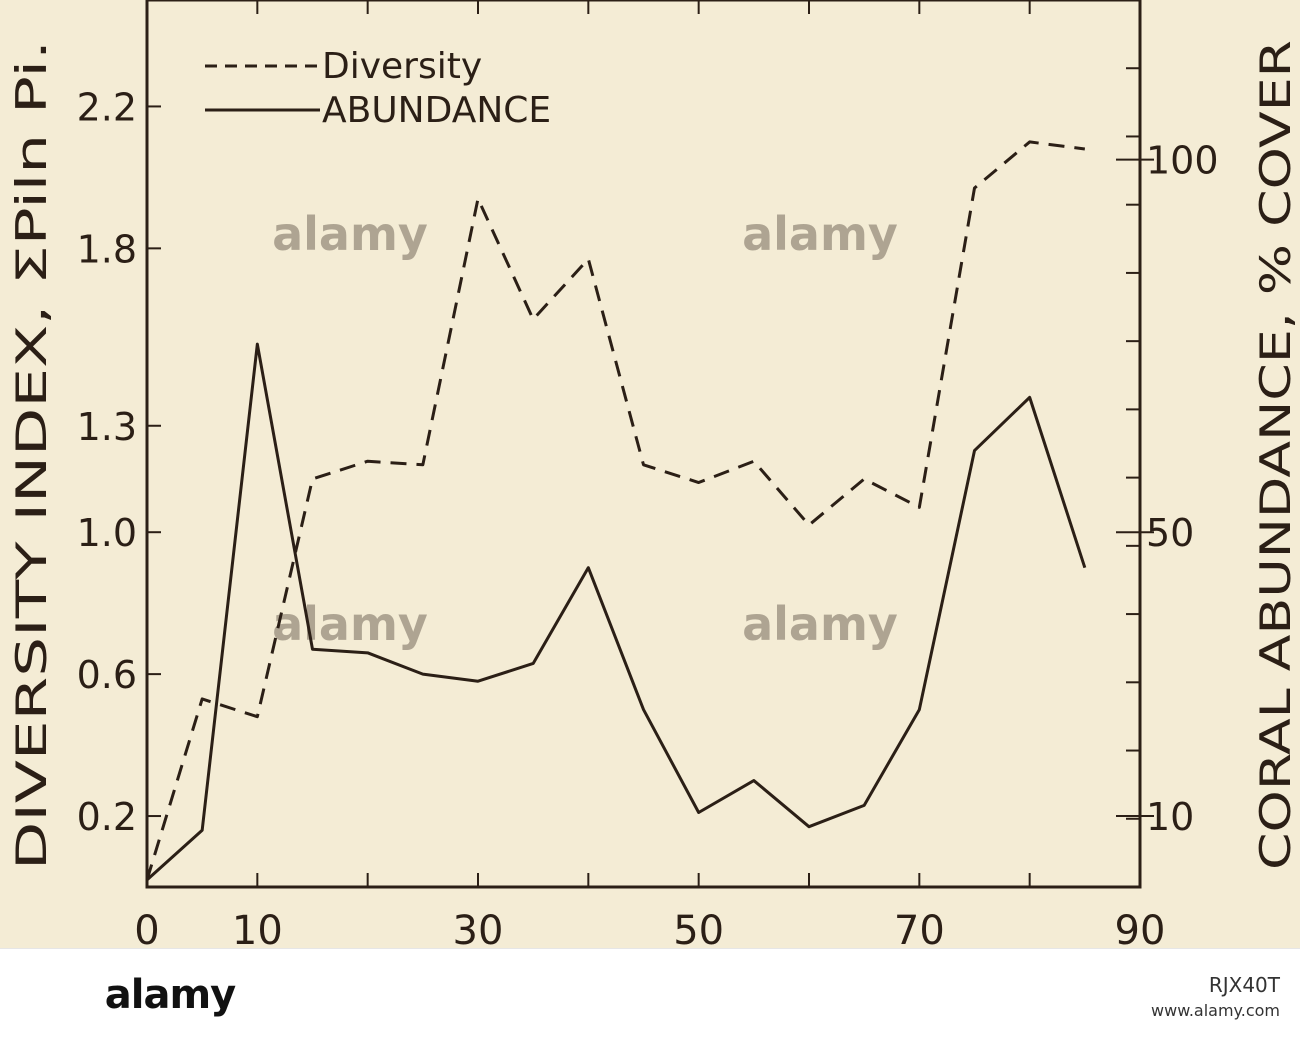 The height and width of the screenshot is (1040, 1300). I want to click on y-axis-label: DIVERSITY INDEX, ΣPiln Pi., so click(31, 455).